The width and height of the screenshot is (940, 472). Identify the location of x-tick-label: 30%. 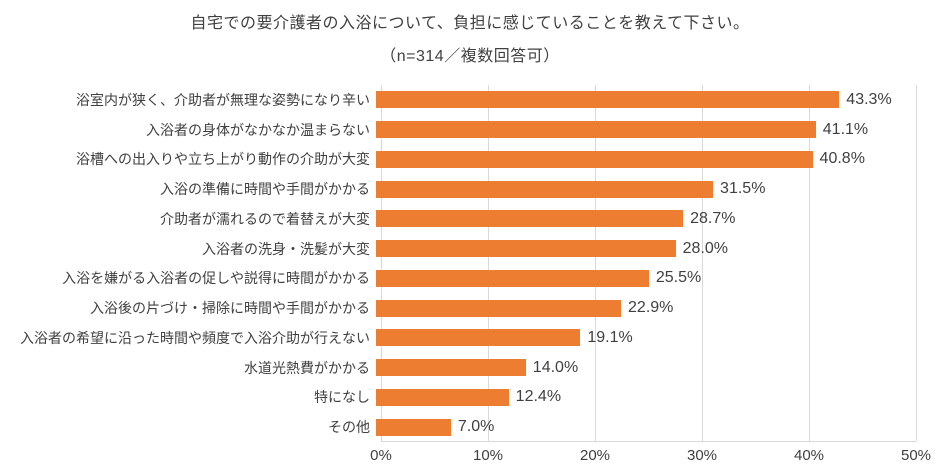
(702, 455).